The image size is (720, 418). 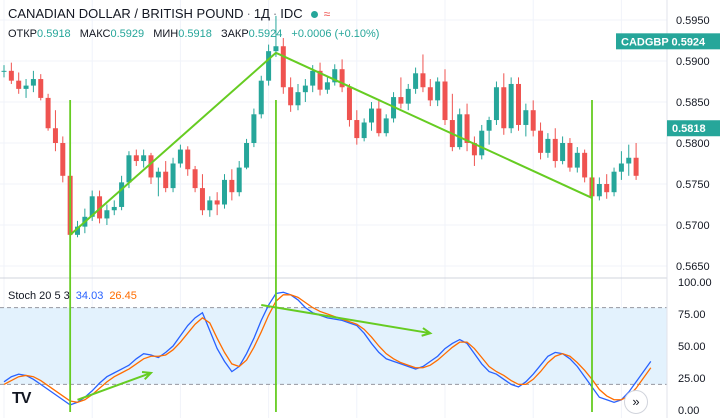 What do you see at coordinates (688, 411) in the screenshot?
I see `stoch-tick-label: 0.00` at bounding box center [688, 411].